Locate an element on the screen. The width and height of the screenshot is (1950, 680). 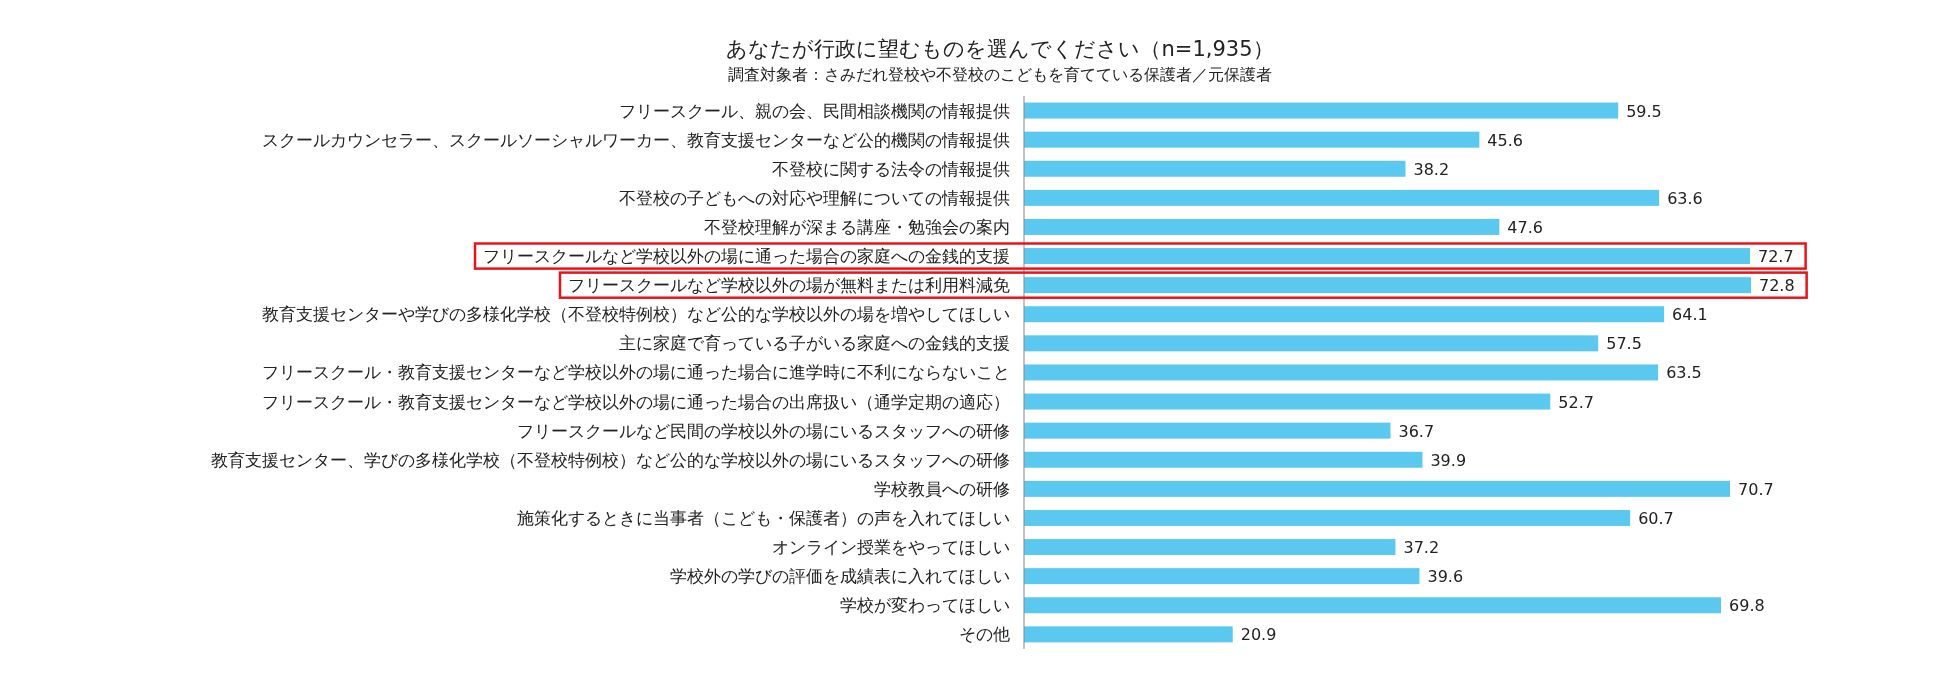
y-tick-label: その他 is located at coordinates (984, 634).